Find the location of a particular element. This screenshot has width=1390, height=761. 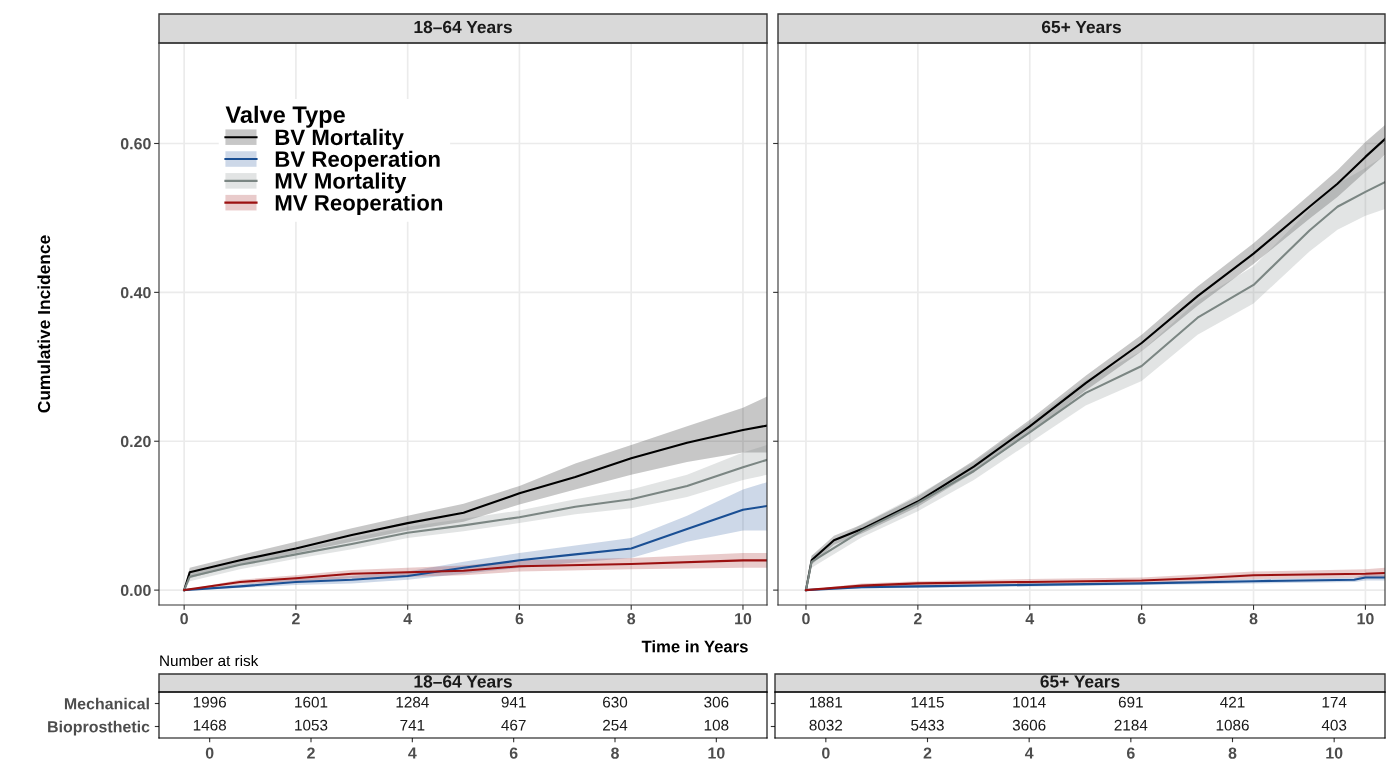

data-label: 108 is located at coordinates (716, 725).